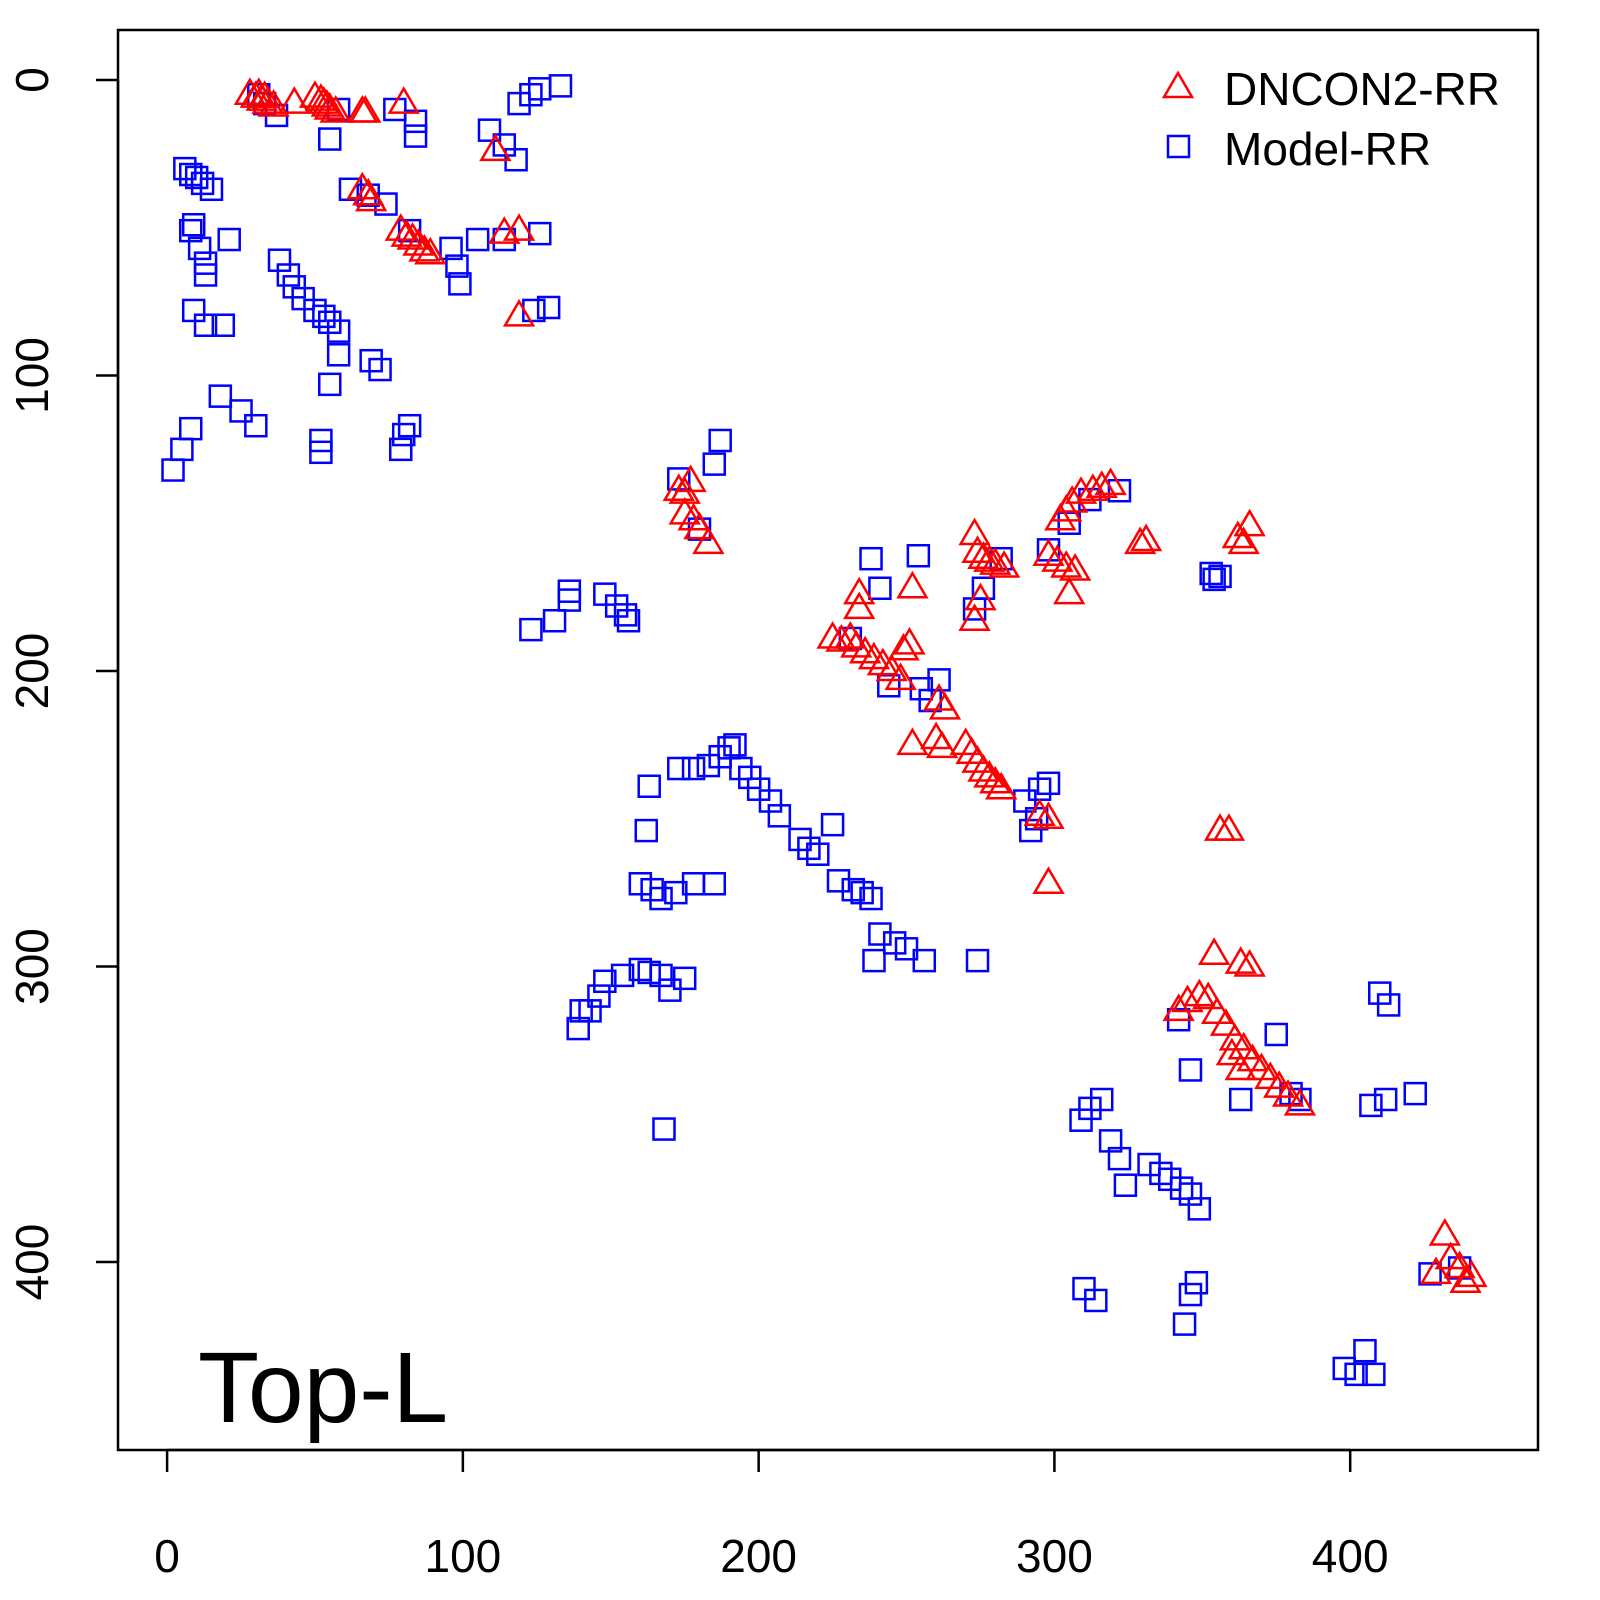 The width and height of the screenshot is (1600, 1600). Describe the element at coordinates (1054, 1556) in the screenshot. I see `x-tick-label: 300` at that location.